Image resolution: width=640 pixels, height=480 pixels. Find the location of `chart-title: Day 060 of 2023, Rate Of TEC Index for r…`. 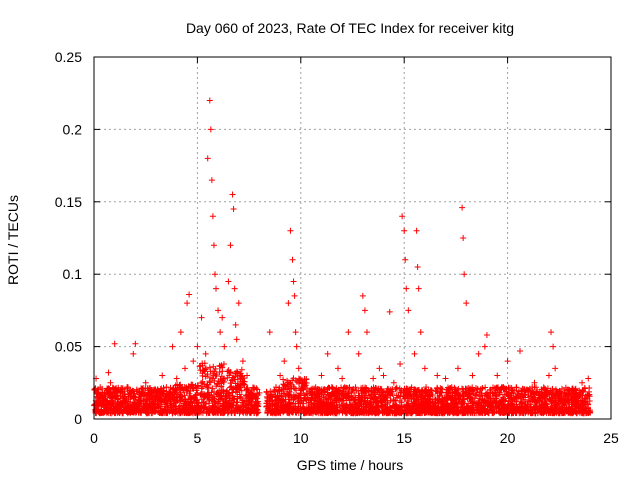

chart-title: Day 060 of 2023, Rate Of TEC Index for r… is located at coordinates (350, 28).